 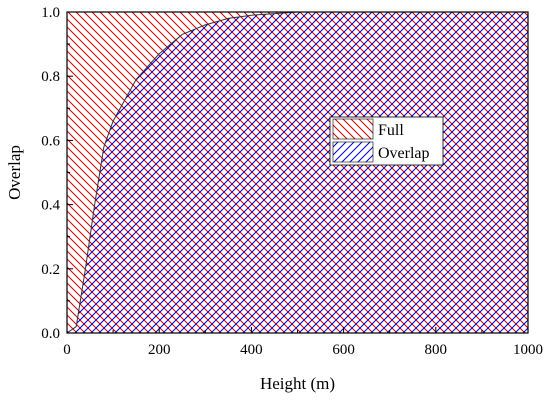 What do you see at coordinates (303, 342) in the screenshot?
I see `x-axis: 0 200 400 600 800 1000` at bounding box center [303, 342].